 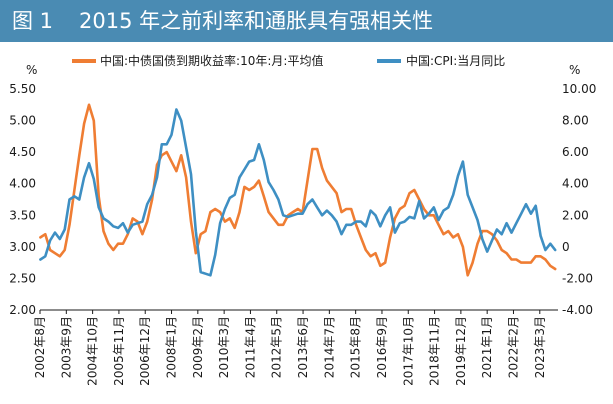 I want to click on x-tick-label: 2013年6月, so click(x=303, y=347).